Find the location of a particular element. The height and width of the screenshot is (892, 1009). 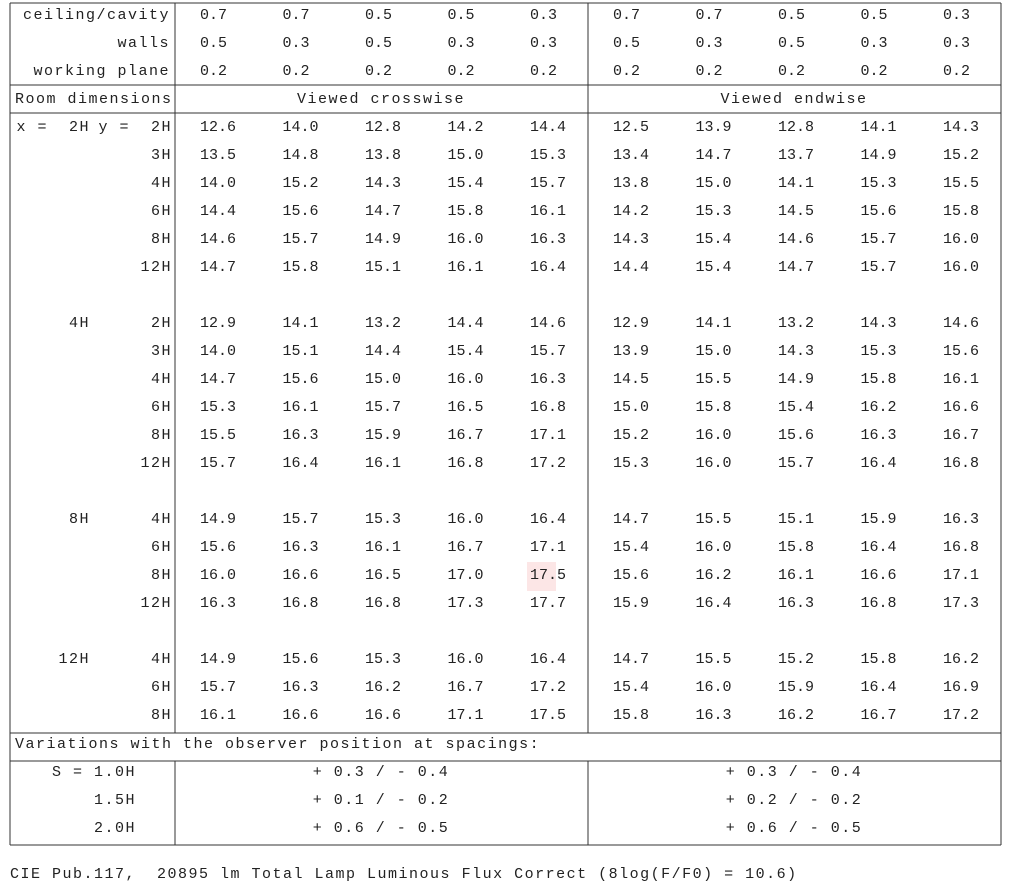

header-label: Room dimensions is located at coordinates (94, 99).